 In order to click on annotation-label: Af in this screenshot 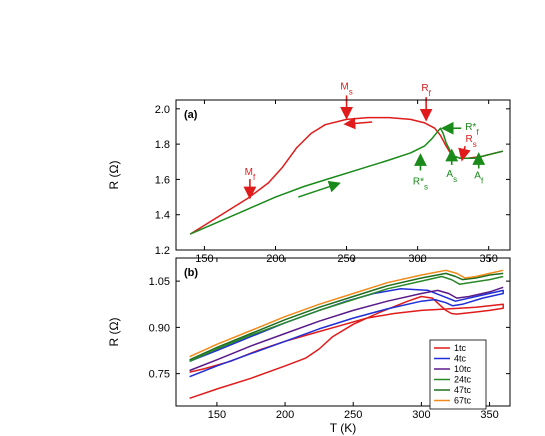, I will do `click(479, 177)`.